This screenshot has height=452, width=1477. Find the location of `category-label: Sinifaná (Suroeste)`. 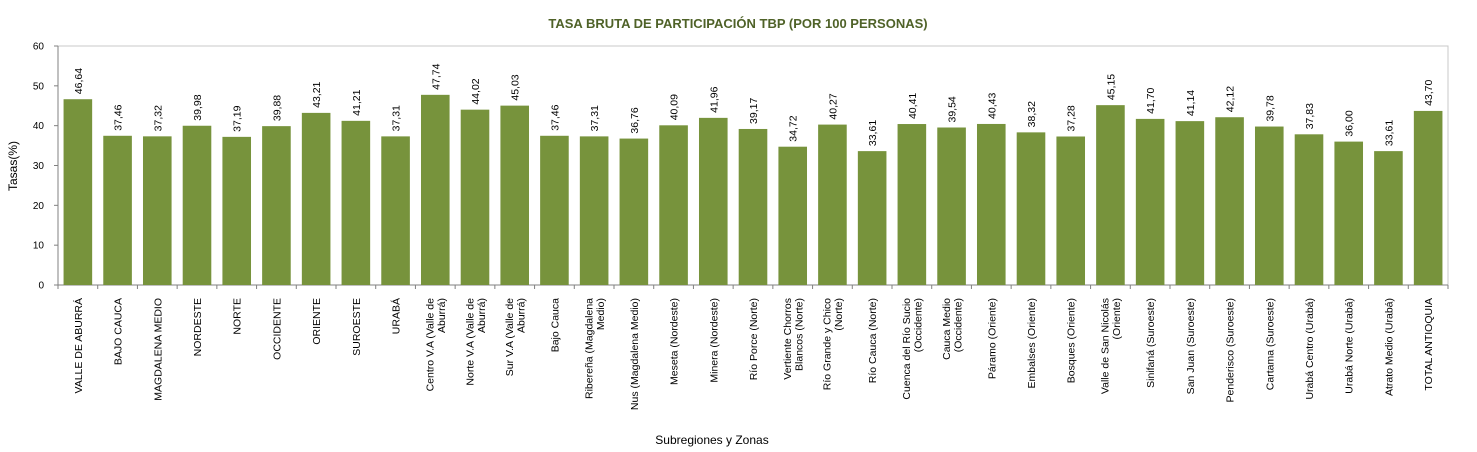

category-label: Sinifaná (Suroeste) is located at coordinates (1151, 343).